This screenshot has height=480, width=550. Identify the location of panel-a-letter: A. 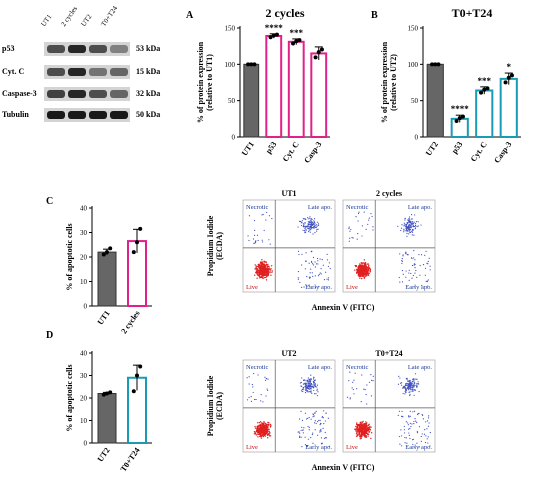
(190, 15).